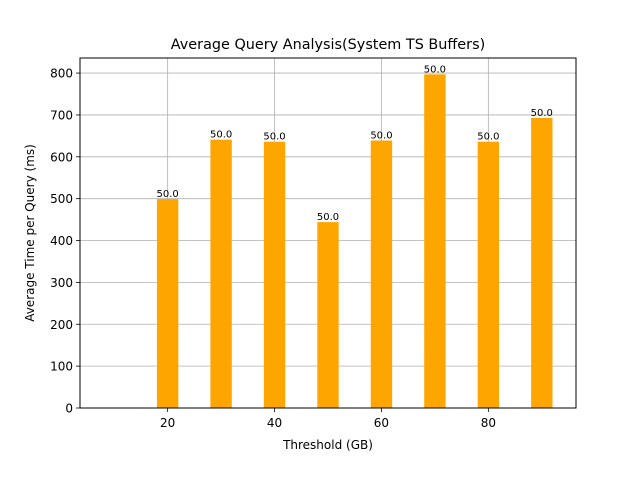 This screenshot has width=640, height=480. What do you see at coordinates (274, 423) in the screenshot?
I see `x-tick-label: 40` at bounding box center [274, 423].